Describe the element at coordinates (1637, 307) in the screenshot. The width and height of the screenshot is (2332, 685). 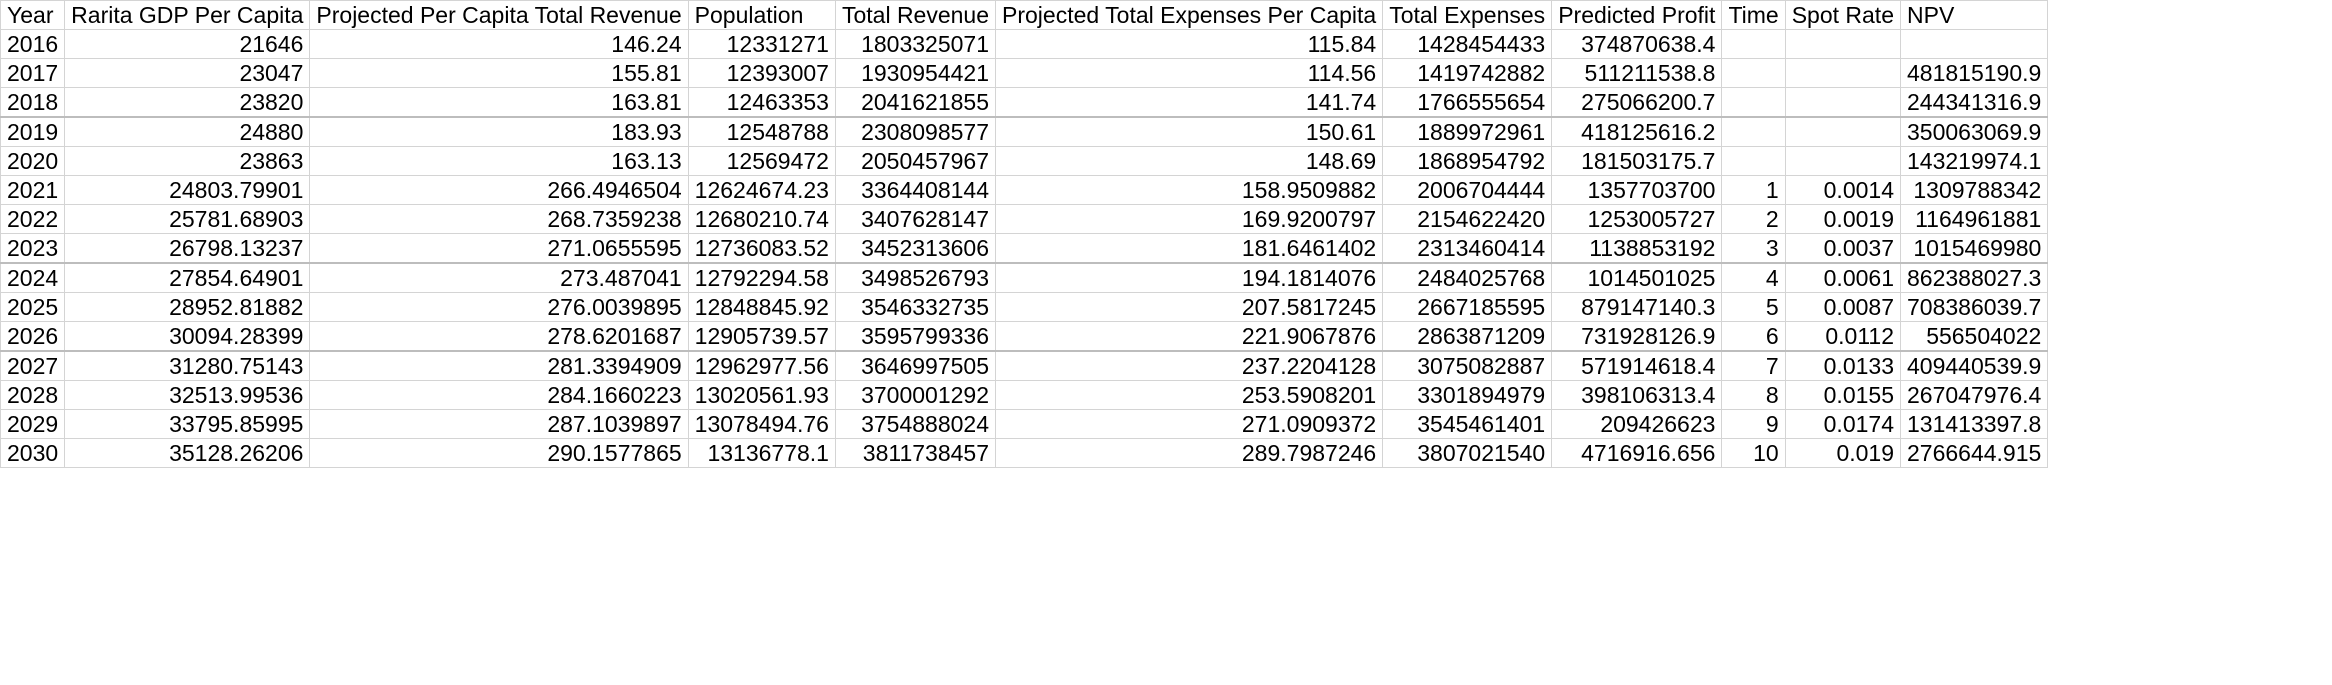
I see `cell-profit: 879147140.3` at that location.